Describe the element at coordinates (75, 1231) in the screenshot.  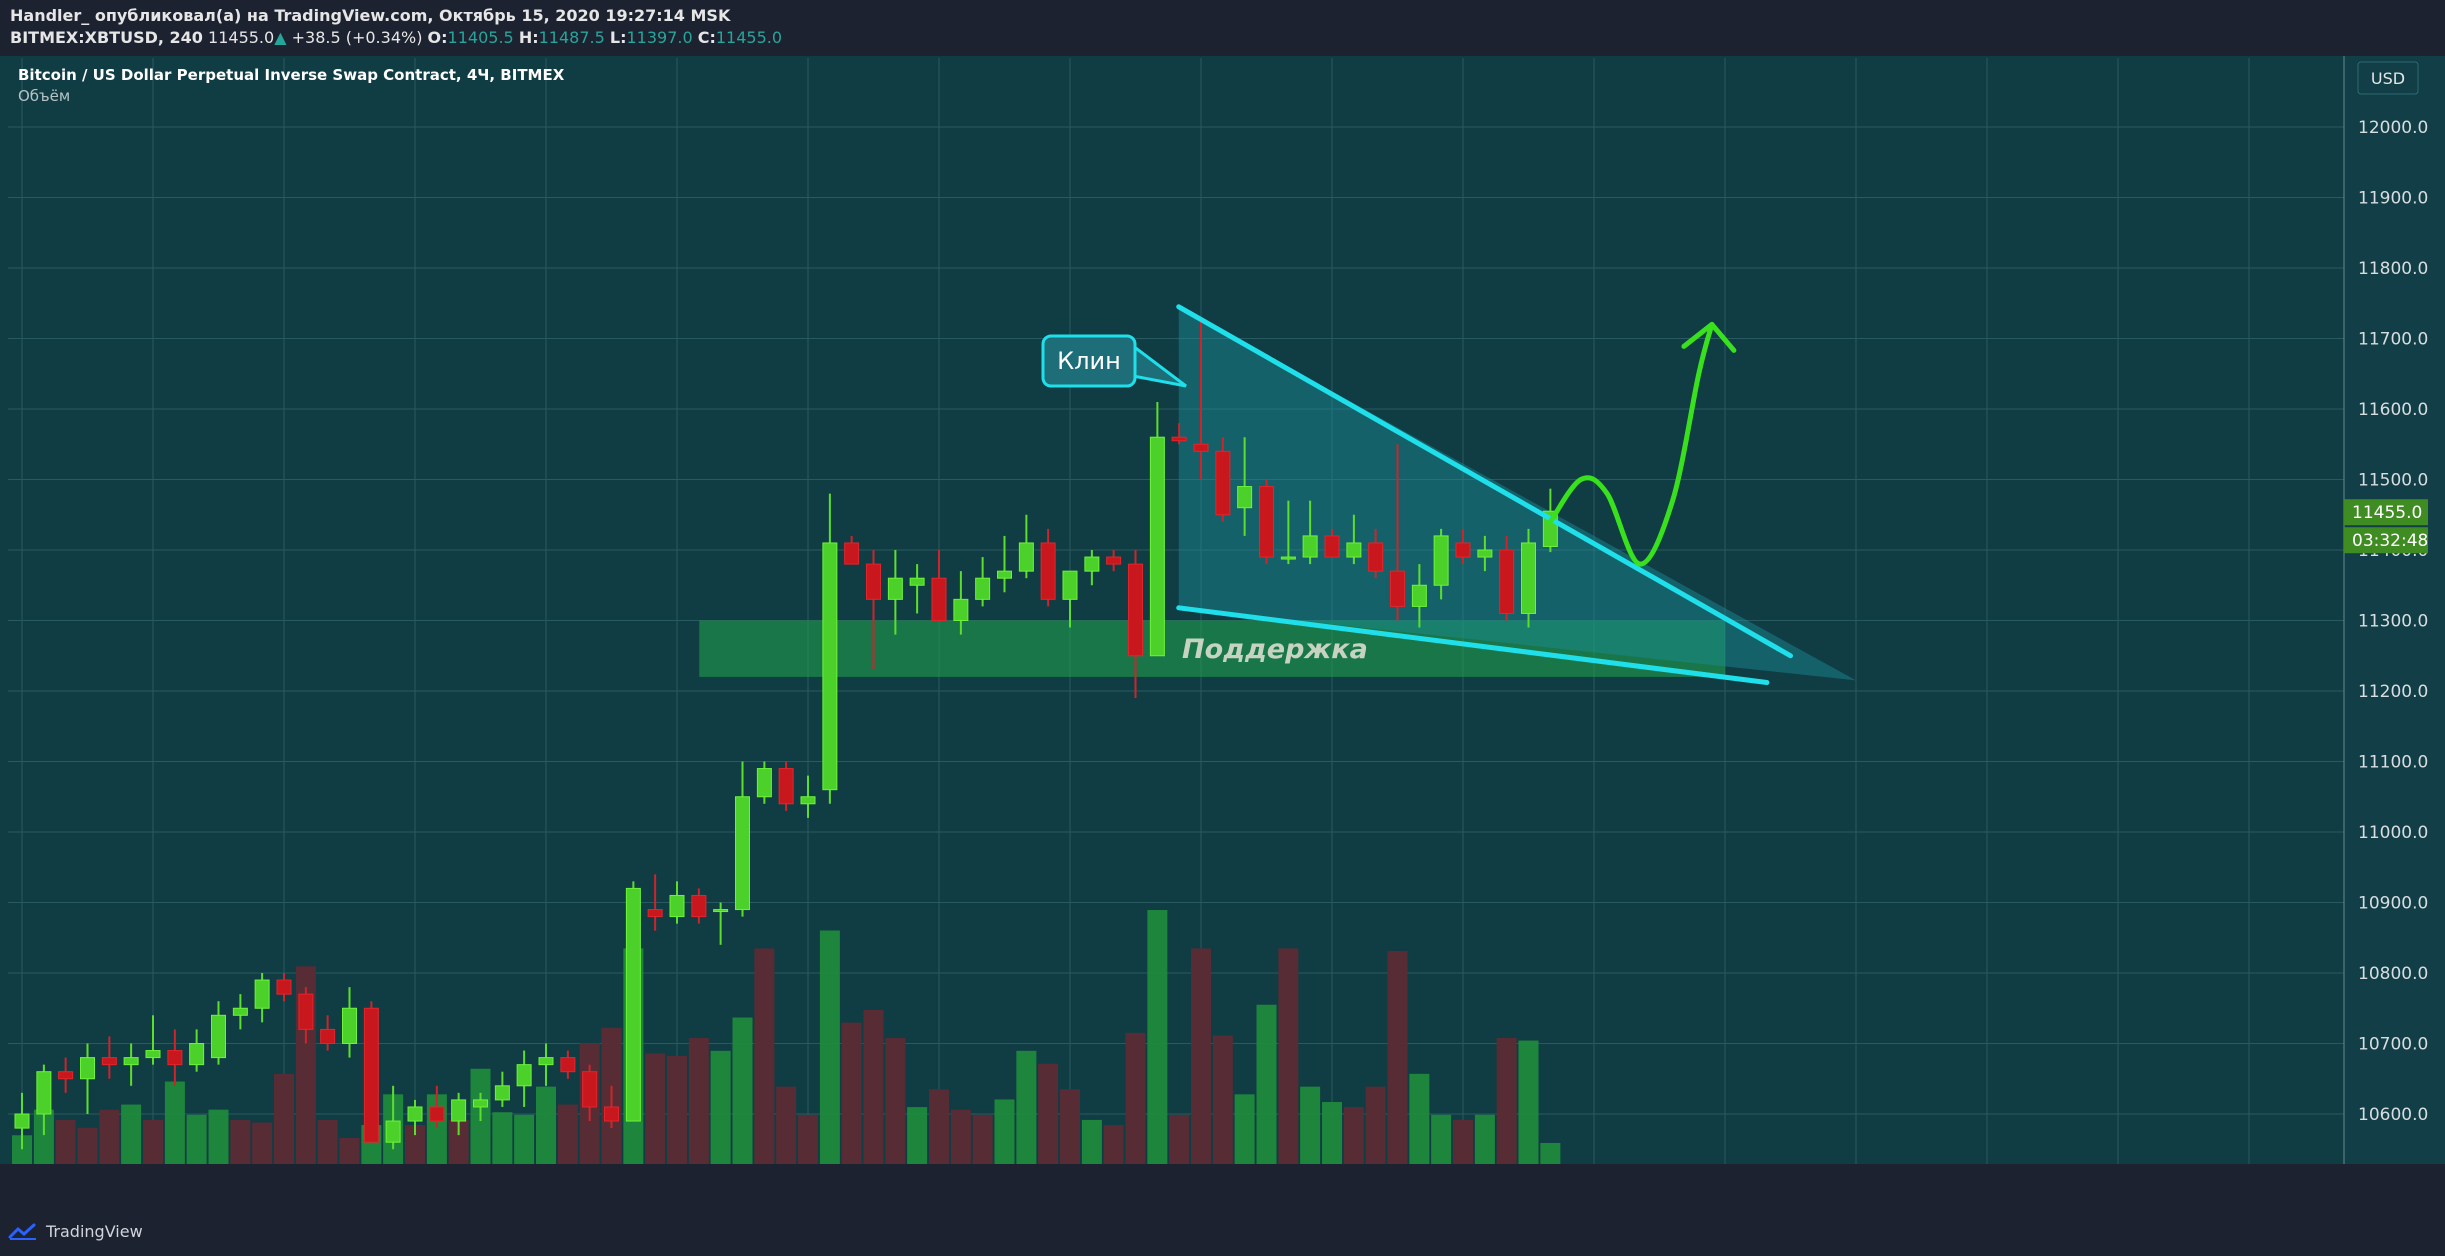
I see `tradingview-brand: TradingView` at that location.